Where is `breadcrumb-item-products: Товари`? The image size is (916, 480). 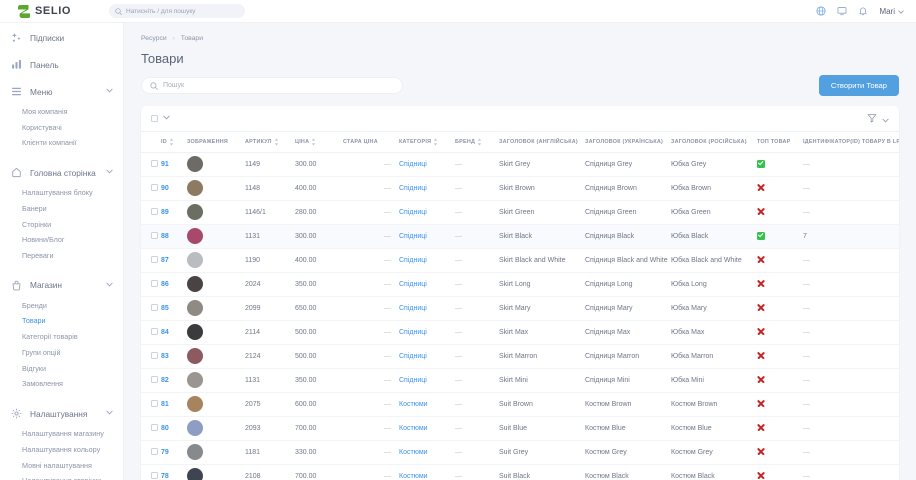 breadcrumb-item-products: Товари is located at coordinates (192, 38).